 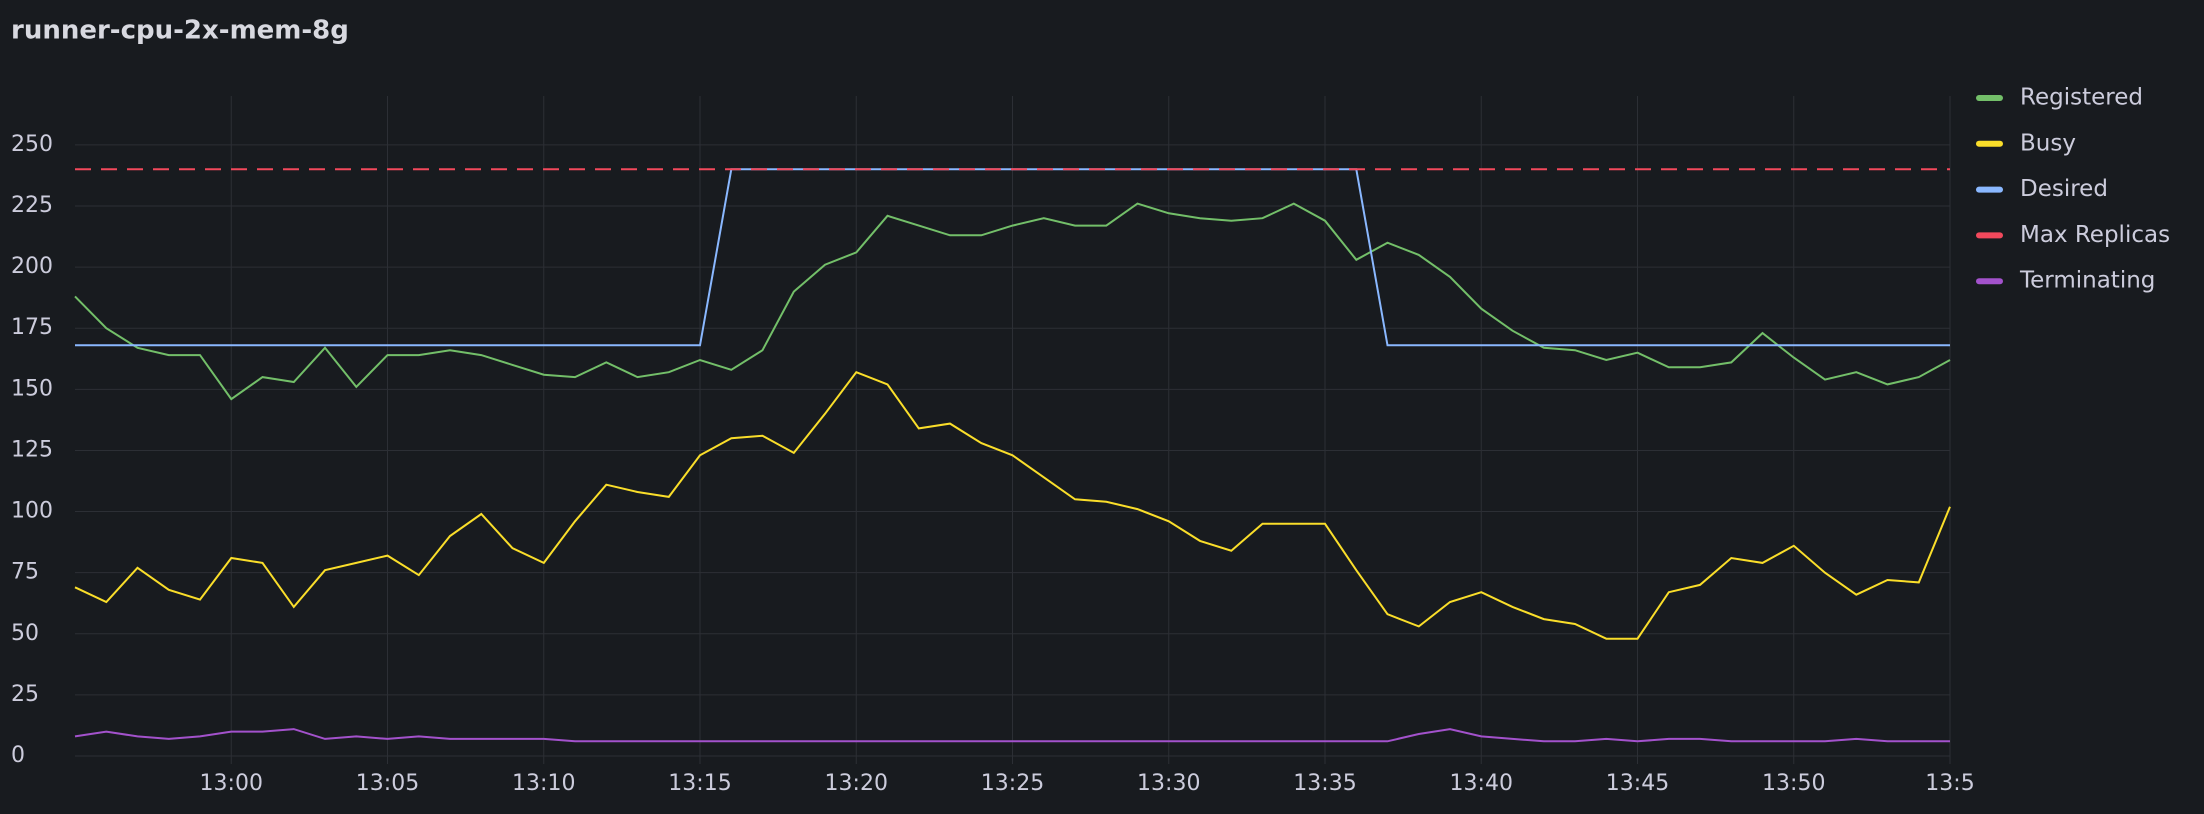 I want to click on x-tick-label: 13:30, so click(x=1168, y=783).